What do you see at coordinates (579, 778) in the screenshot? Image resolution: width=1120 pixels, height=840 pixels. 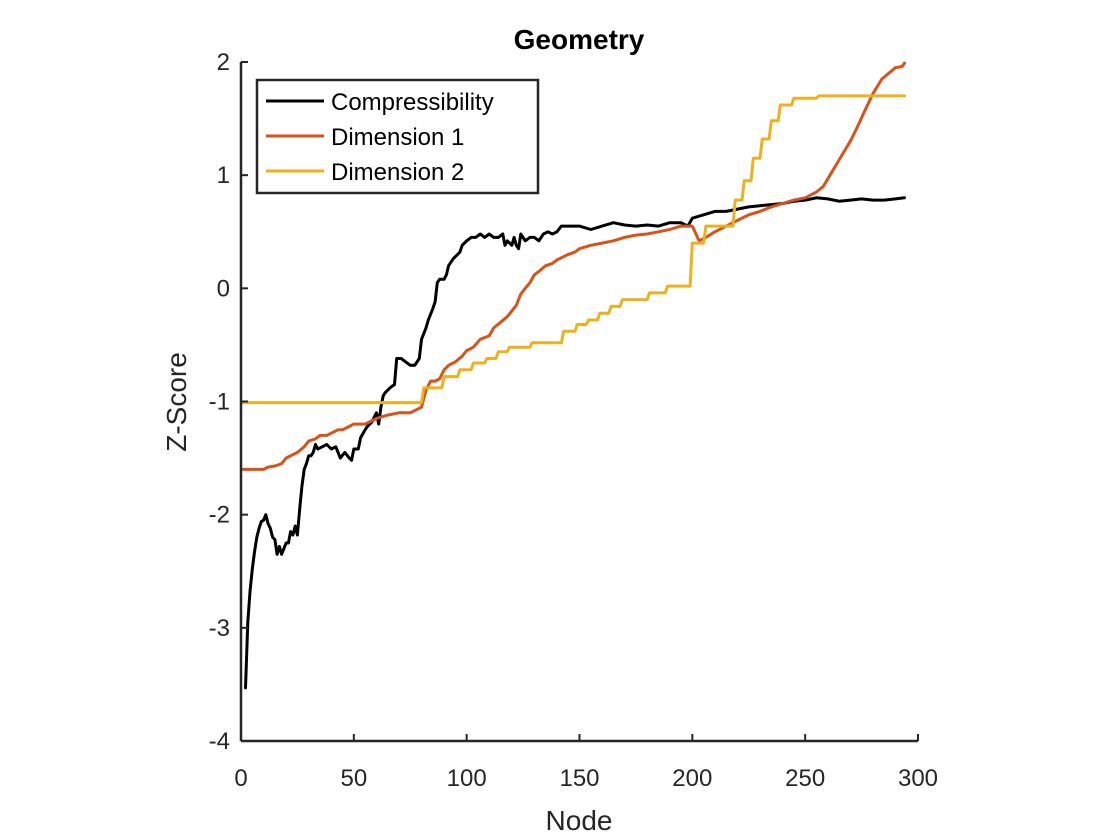 I see `x-tick-label: 150` at bounding box center [579, 778].